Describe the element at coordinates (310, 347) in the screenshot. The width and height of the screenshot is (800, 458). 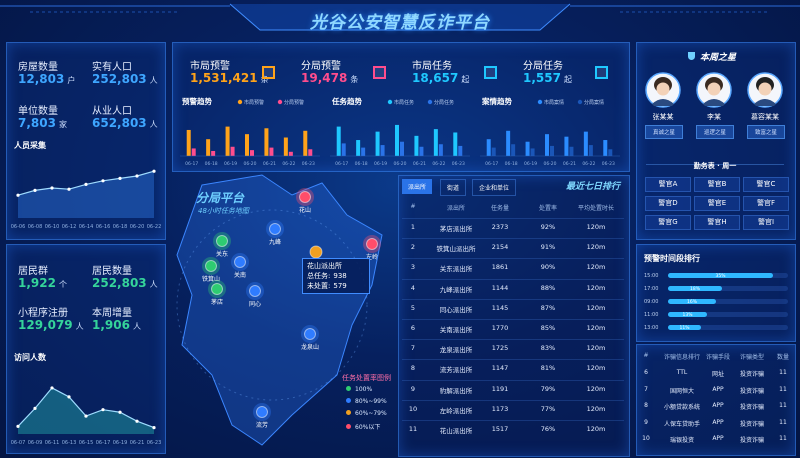
I see `map-node-label: 龙泉山` at that location.